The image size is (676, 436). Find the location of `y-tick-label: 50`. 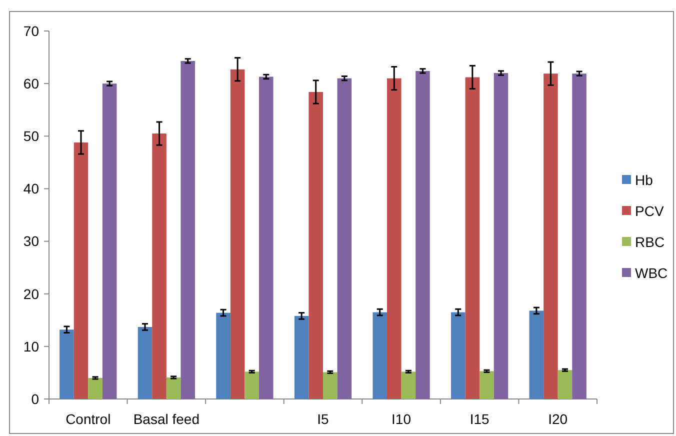

y-tick-label: 50 is located at coordinates (31, 136).